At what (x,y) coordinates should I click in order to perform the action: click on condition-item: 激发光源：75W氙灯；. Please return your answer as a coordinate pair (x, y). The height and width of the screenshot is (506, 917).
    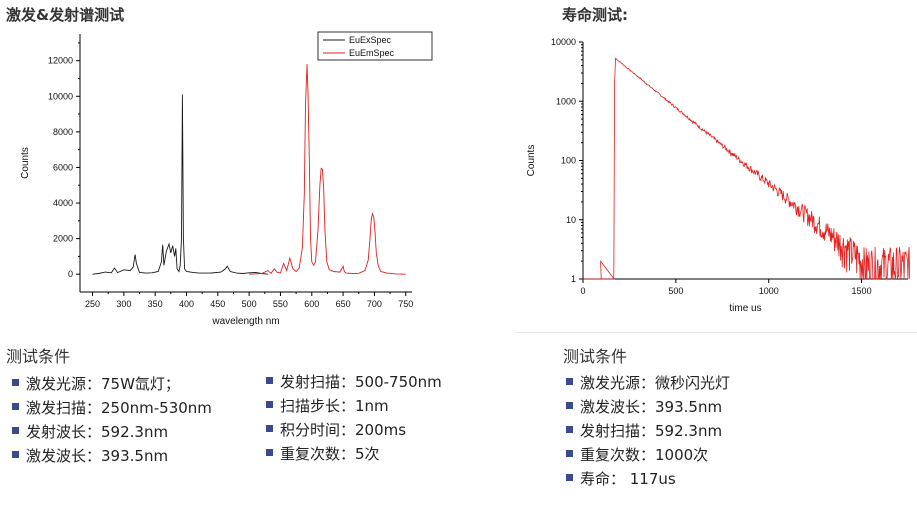
    Looking at the image, I should click on (112, 384).